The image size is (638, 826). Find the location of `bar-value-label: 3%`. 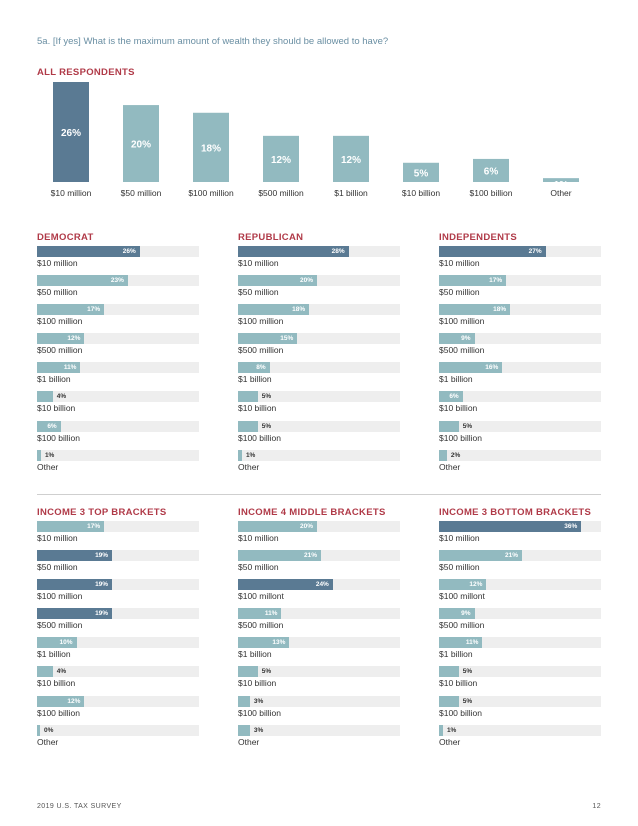

bar-value-label: 3% is located at coordinates (258, 701).